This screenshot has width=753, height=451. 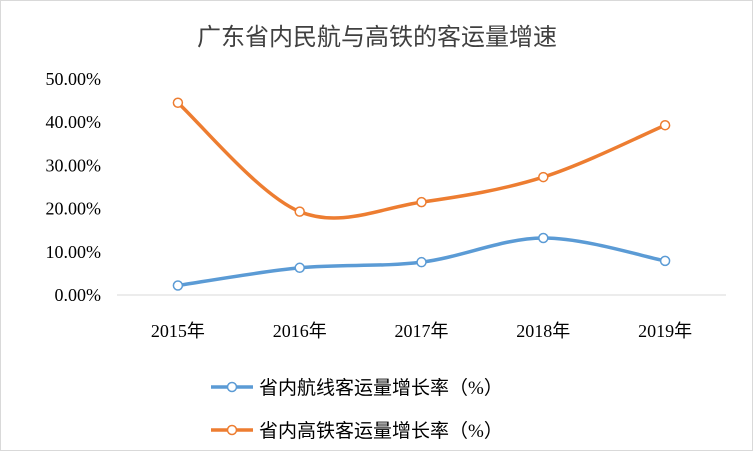 What do you see at coordinates (357, 409) in the screenshot?
I see `legend: 省内航线客运量增长率（%） 省内高铁客运量增长率（%）` at bounding box center [357, 409].